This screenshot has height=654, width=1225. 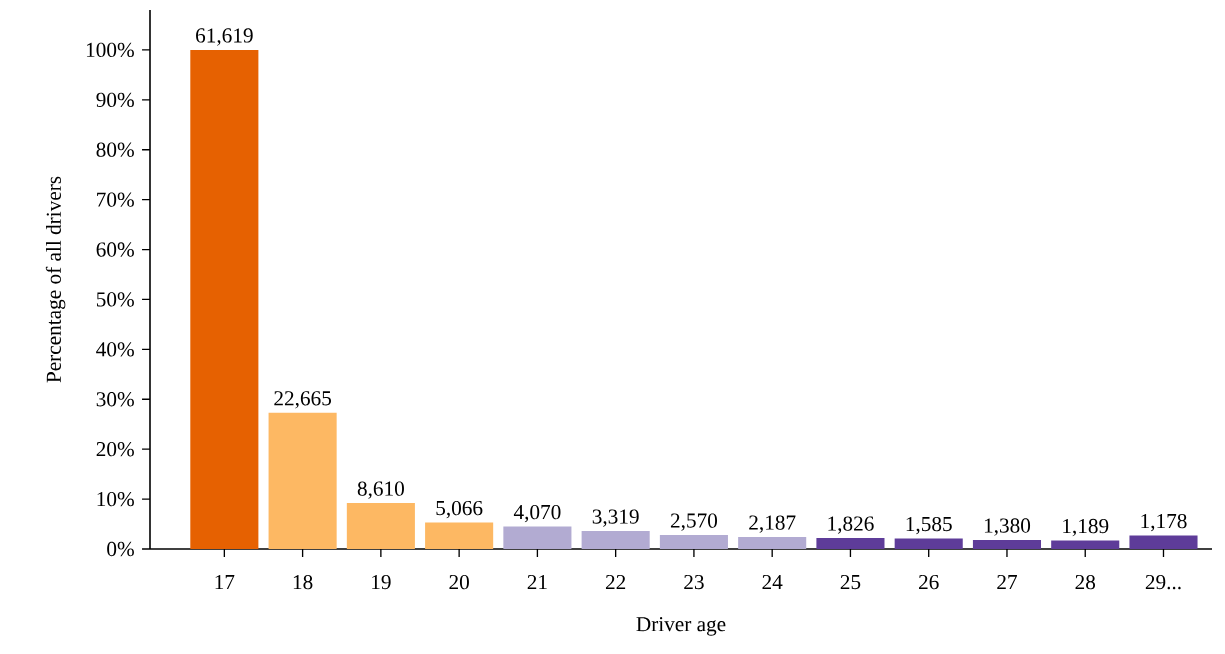 What do you see at coordinates (459, 582) in the screenshot?
I see `x-tick-label: 20` at bounding box center [459, 582].